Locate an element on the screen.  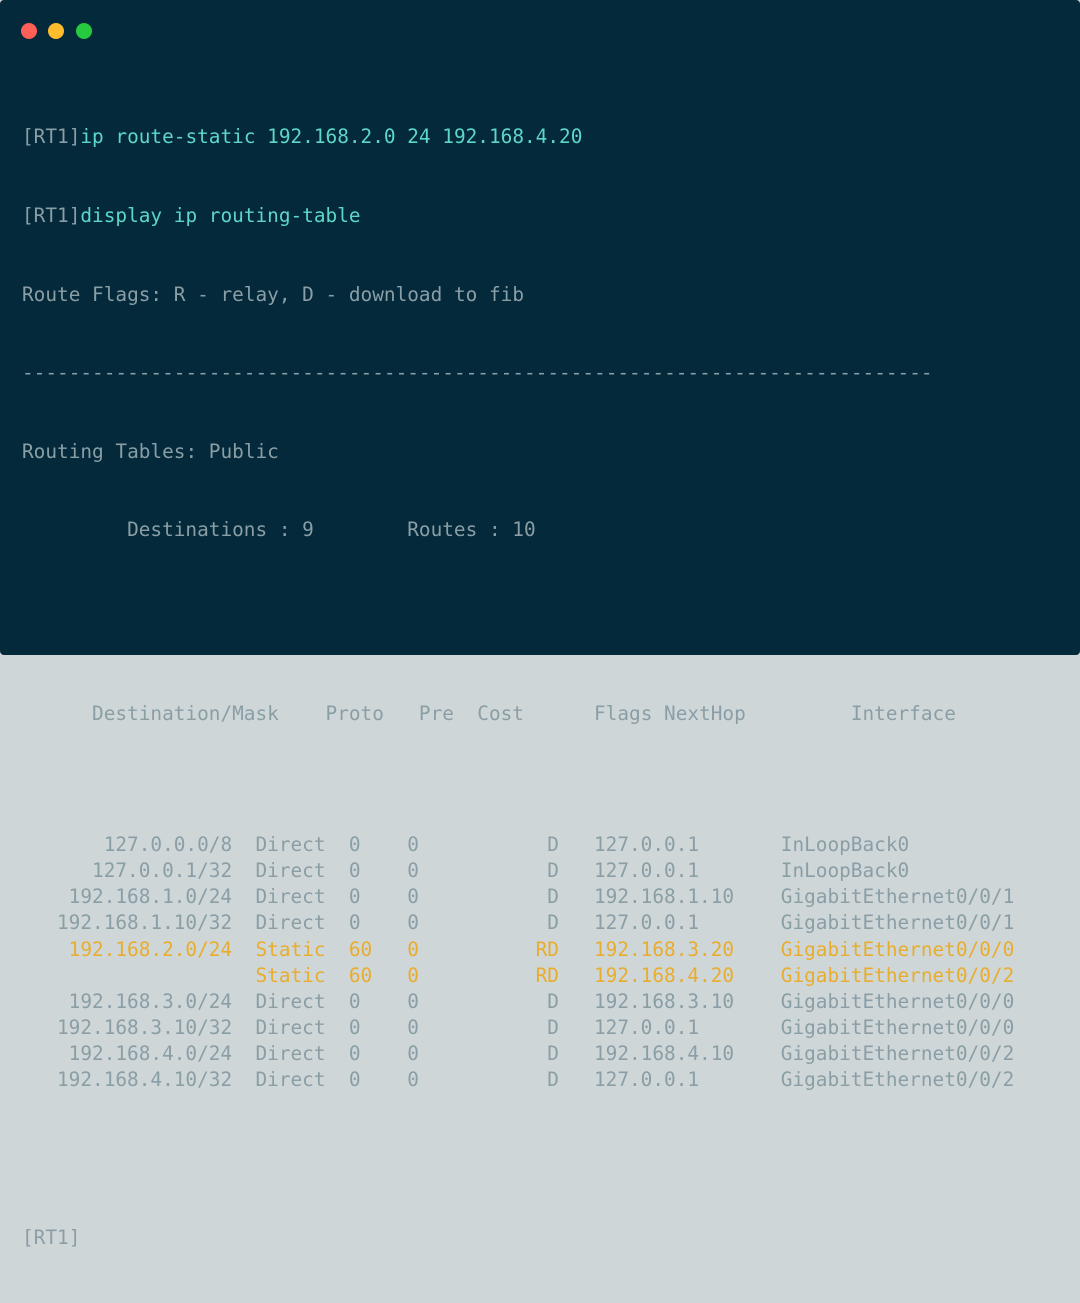
header-interface: Interface is located at coordinates (903, 713).